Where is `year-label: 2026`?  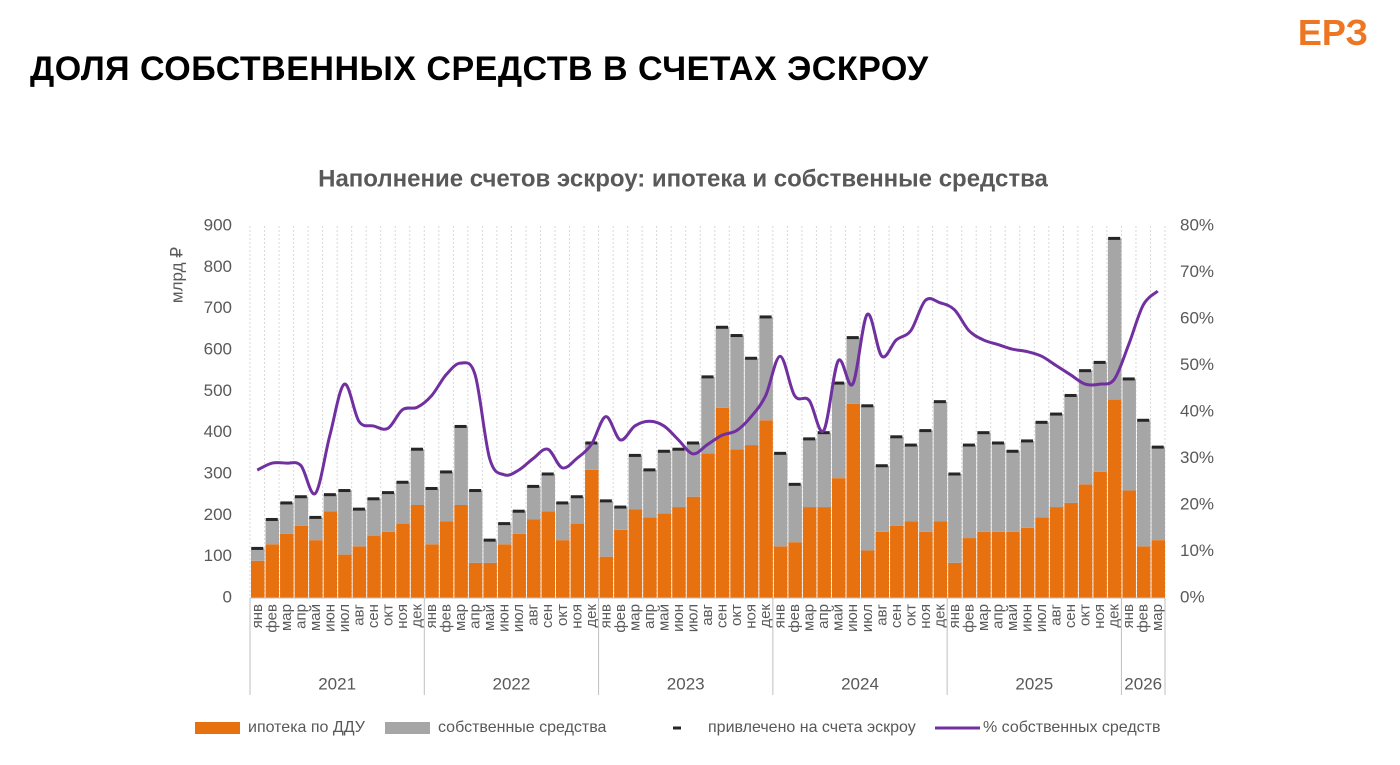
year-label: 2026 is located at coordinates (1143, 683).